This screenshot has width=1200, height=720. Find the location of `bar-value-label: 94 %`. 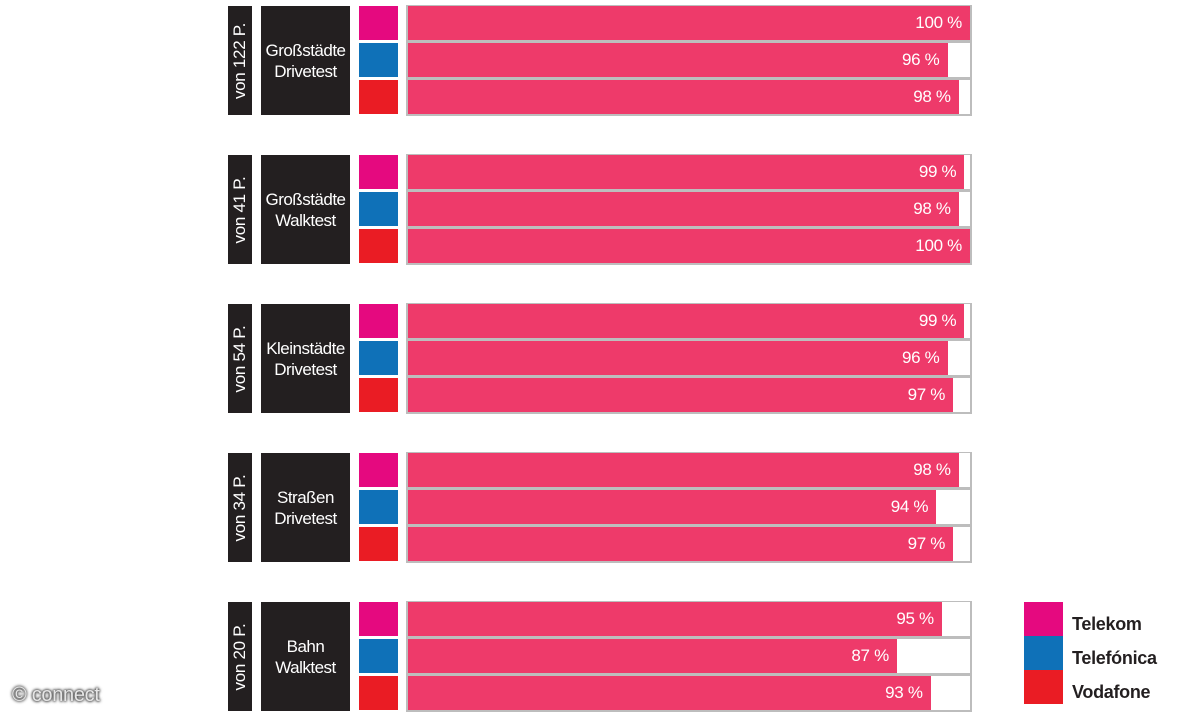

bar-value-label: 94 % is located at coordinates (909, 506).